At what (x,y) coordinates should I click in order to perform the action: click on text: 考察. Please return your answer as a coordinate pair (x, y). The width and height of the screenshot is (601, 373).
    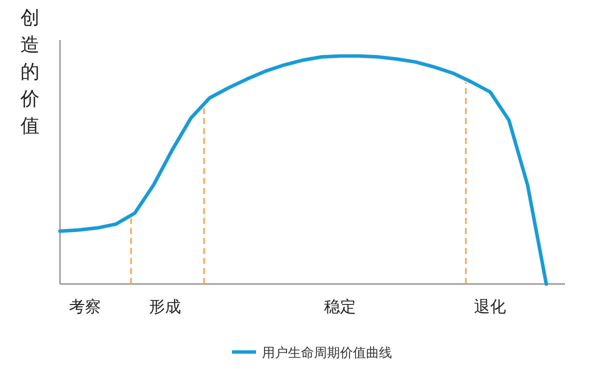
    Looking at the image, I should click on (85, 306).